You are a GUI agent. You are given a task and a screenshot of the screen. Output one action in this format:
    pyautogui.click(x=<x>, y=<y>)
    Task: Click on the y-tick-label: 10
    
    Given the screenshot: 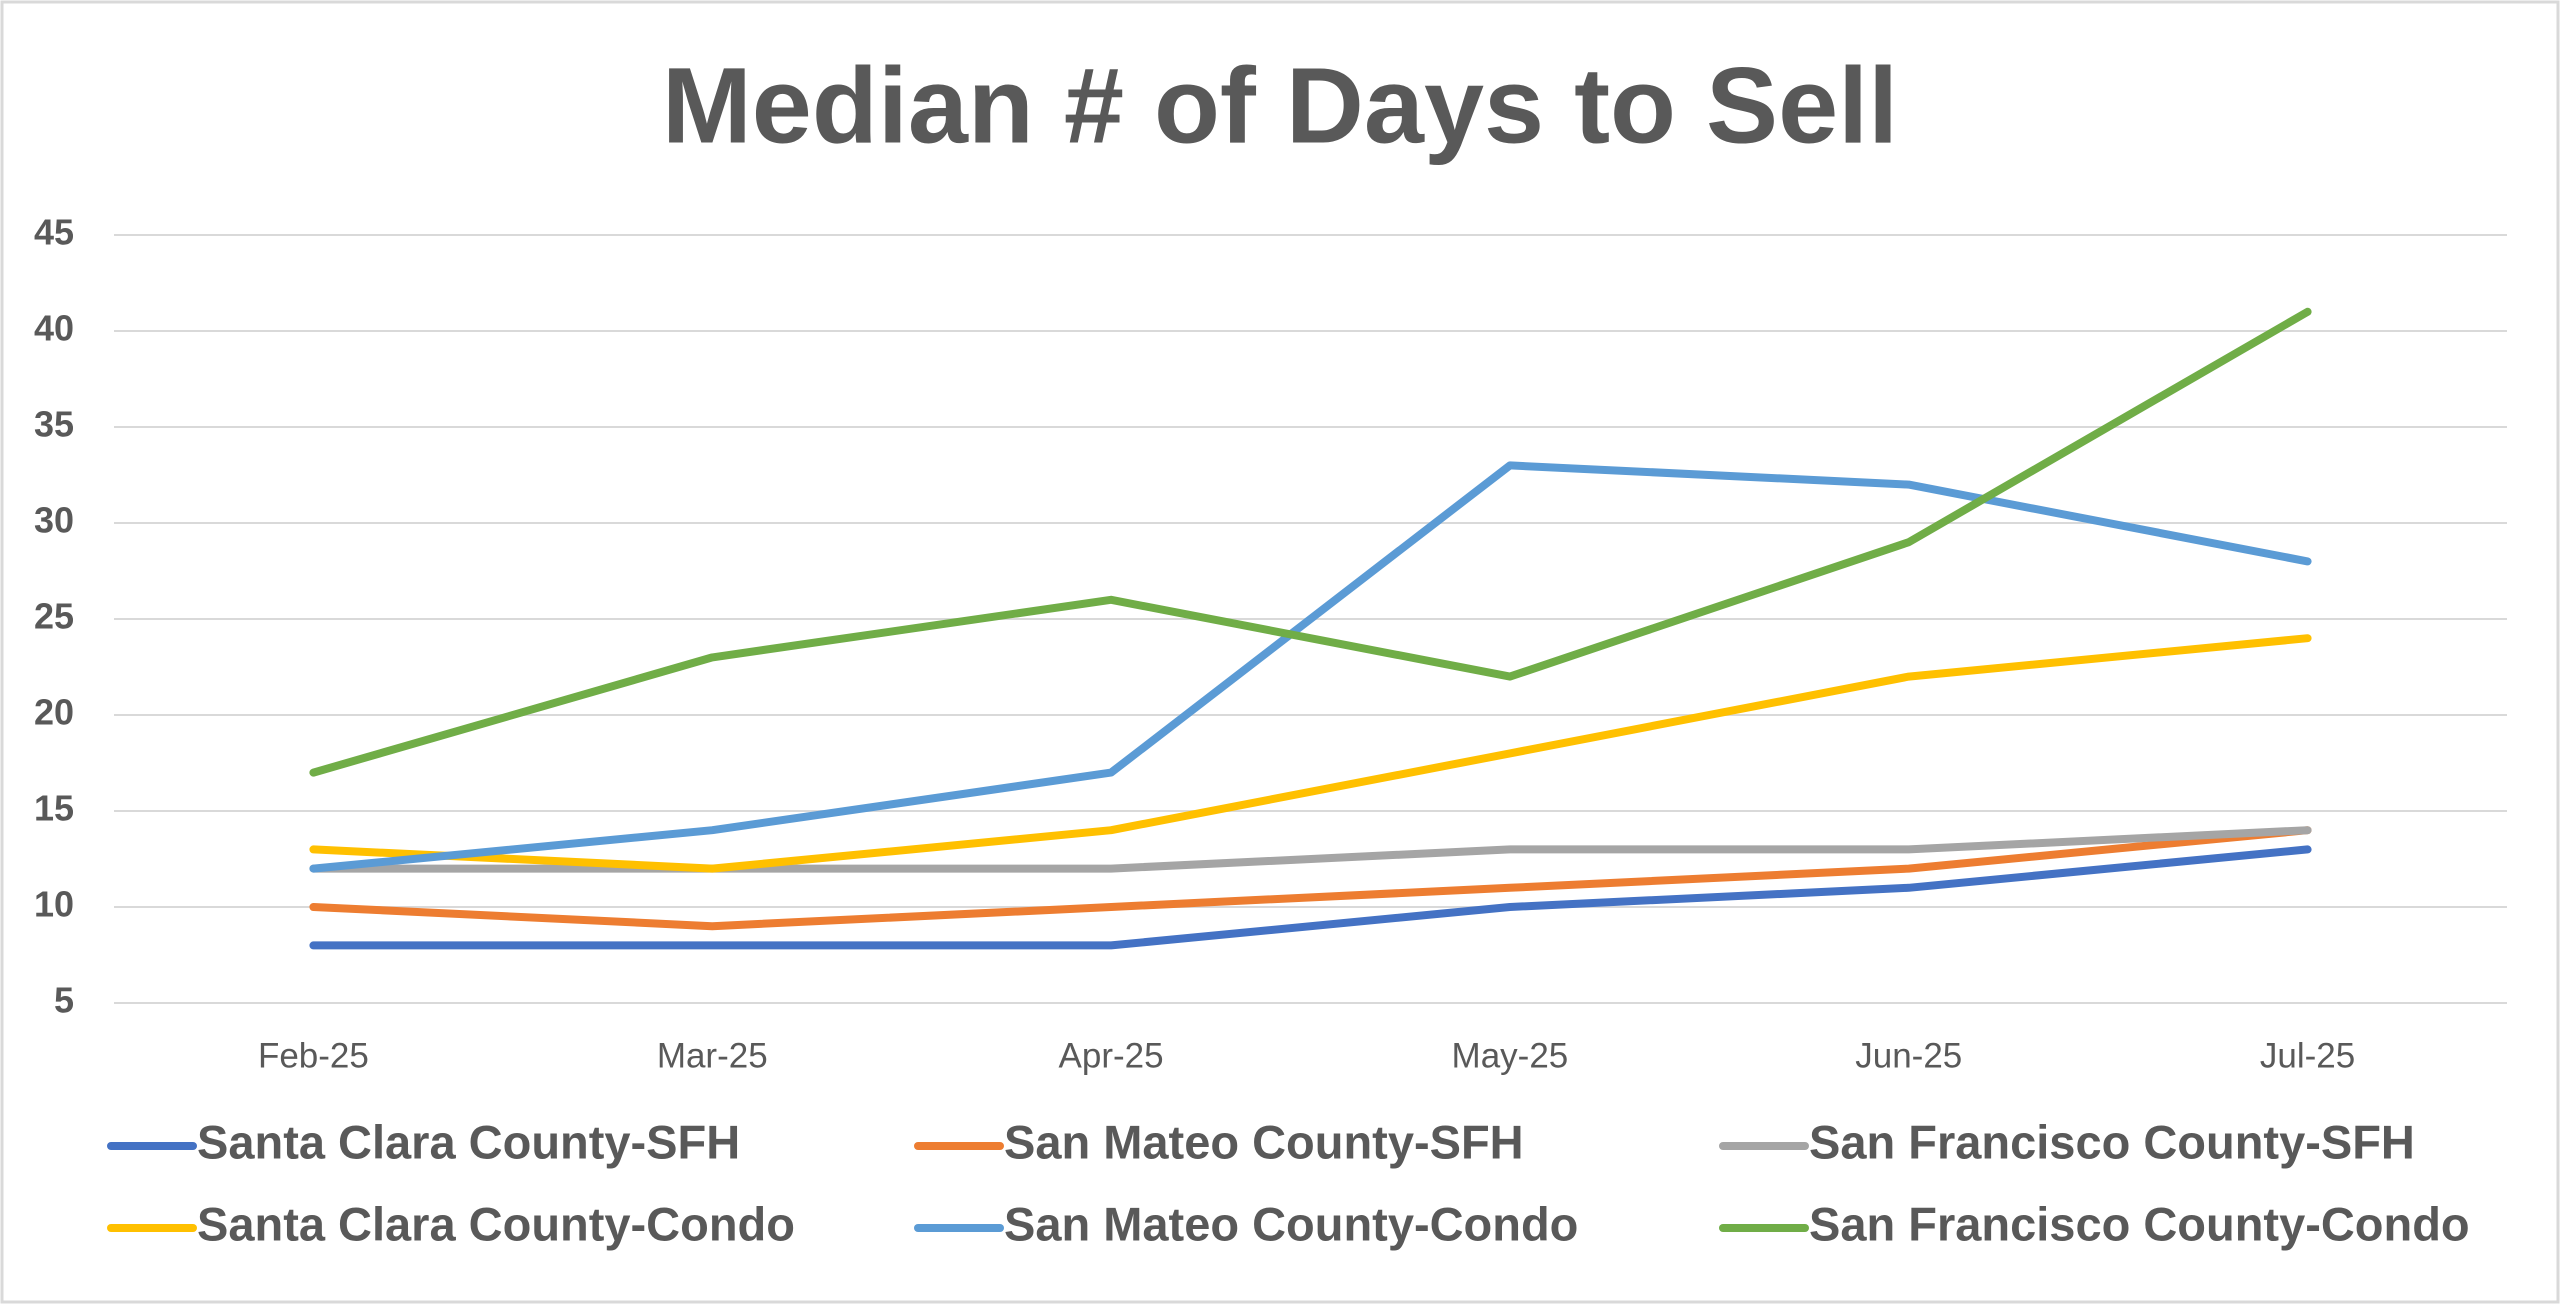 What is the action you would take?
    pyautogui.click(x=54, y=904)
    